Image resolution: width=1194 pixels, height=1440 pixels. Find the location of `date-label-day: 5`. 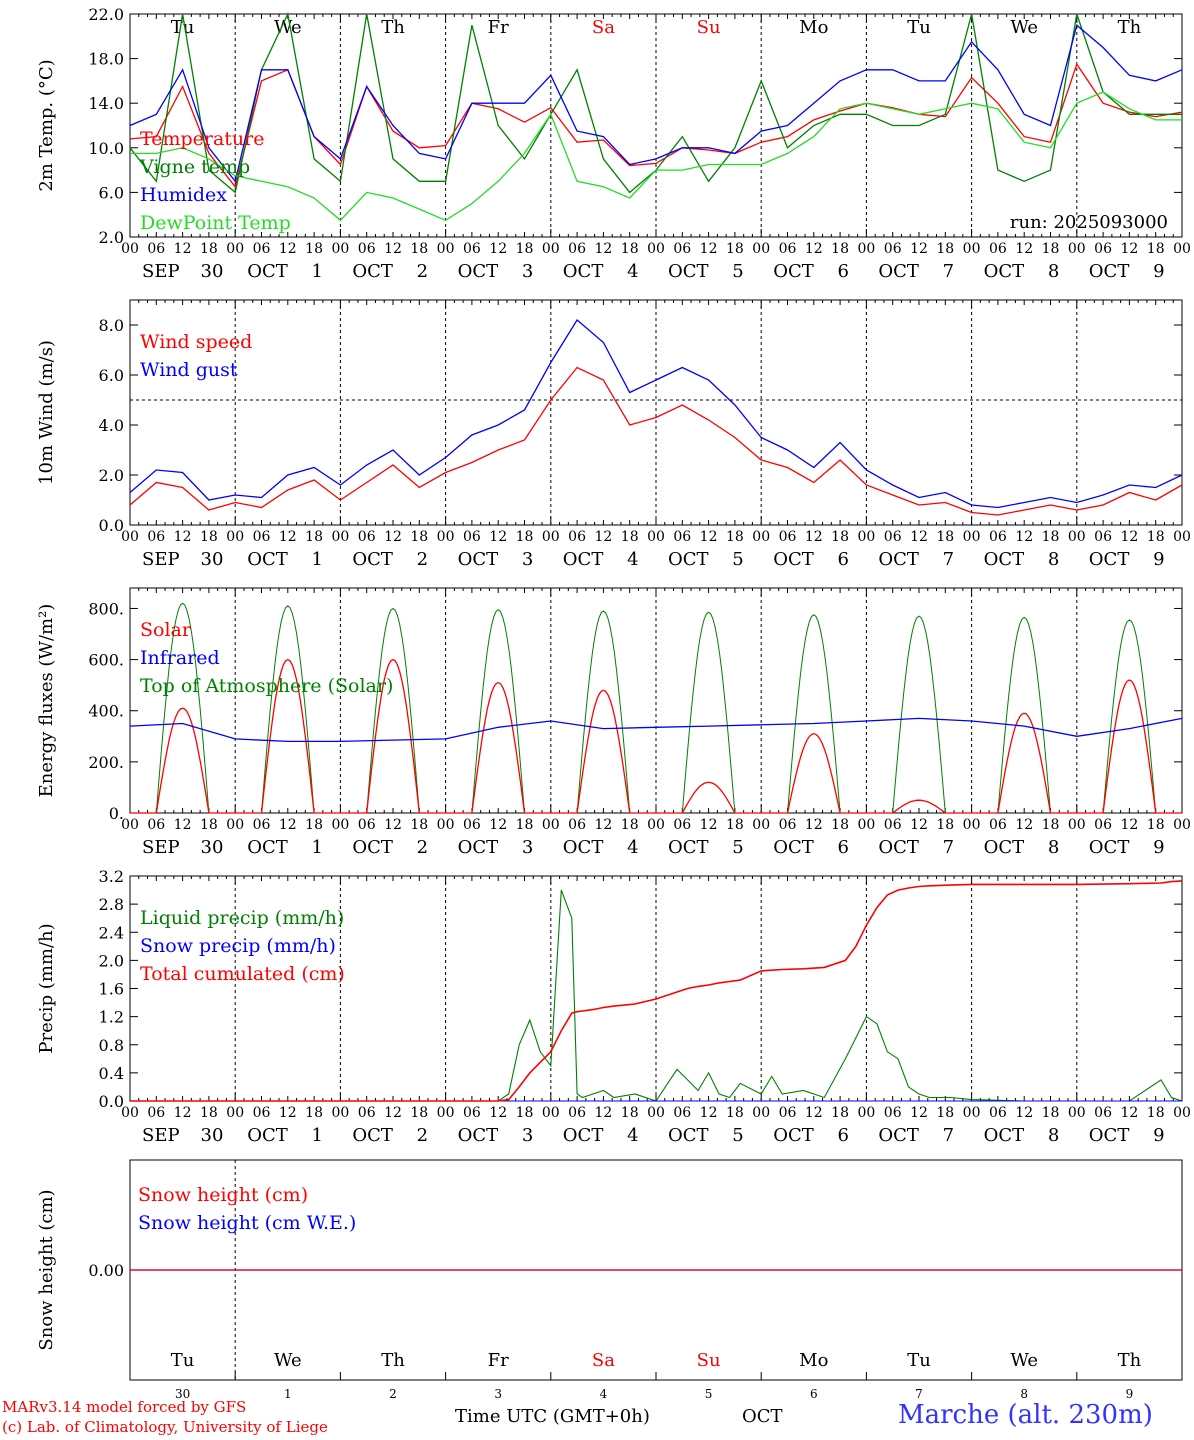

date-label-day: 5 is located at coordinates (737, 271).